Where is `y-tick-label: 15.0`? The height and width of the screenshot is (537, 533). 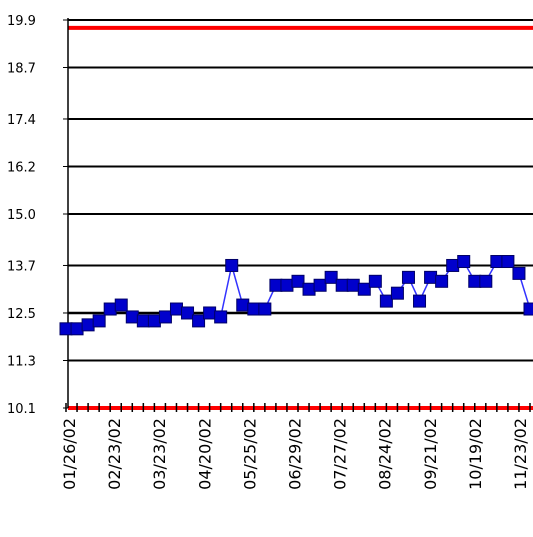
y-tick-label: 15.0 is located at coordinates (21, 215).